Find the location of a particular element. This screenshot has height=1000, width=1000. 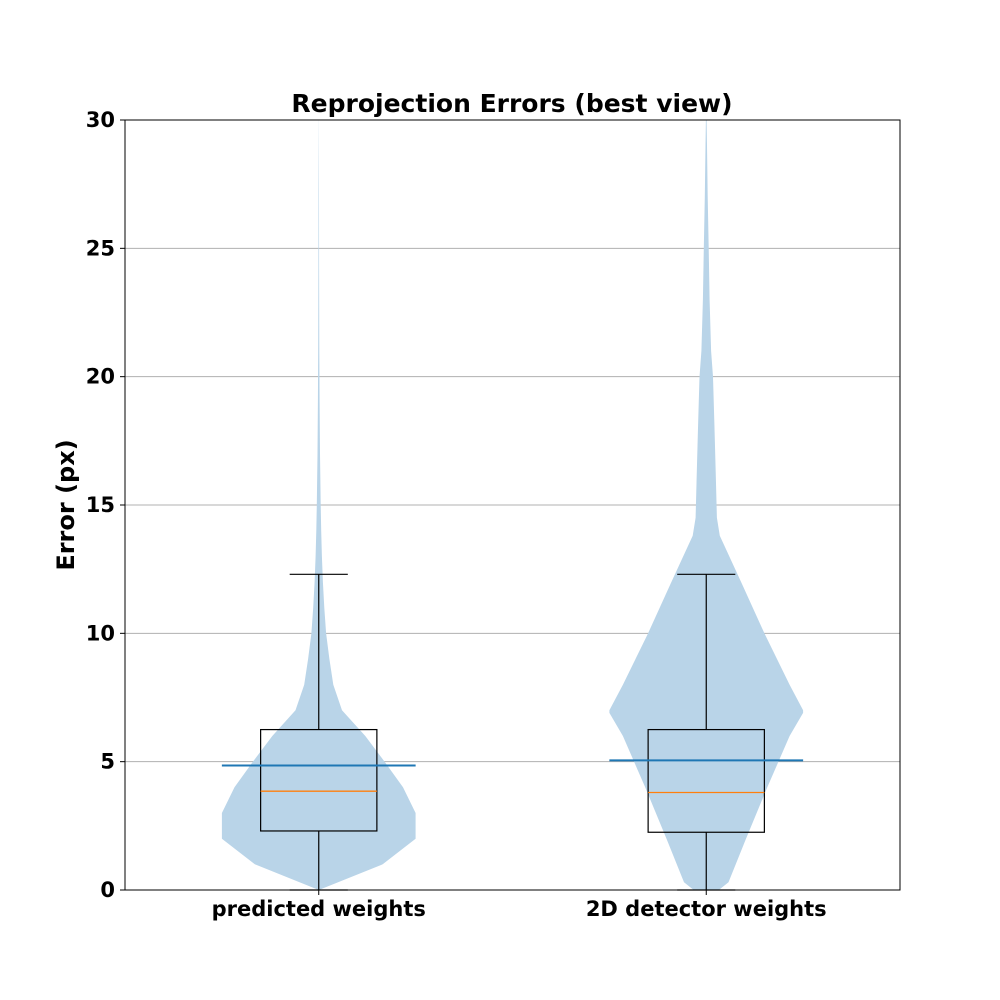

x-tick-label: predicted weights is located at coordinates (319, 909).